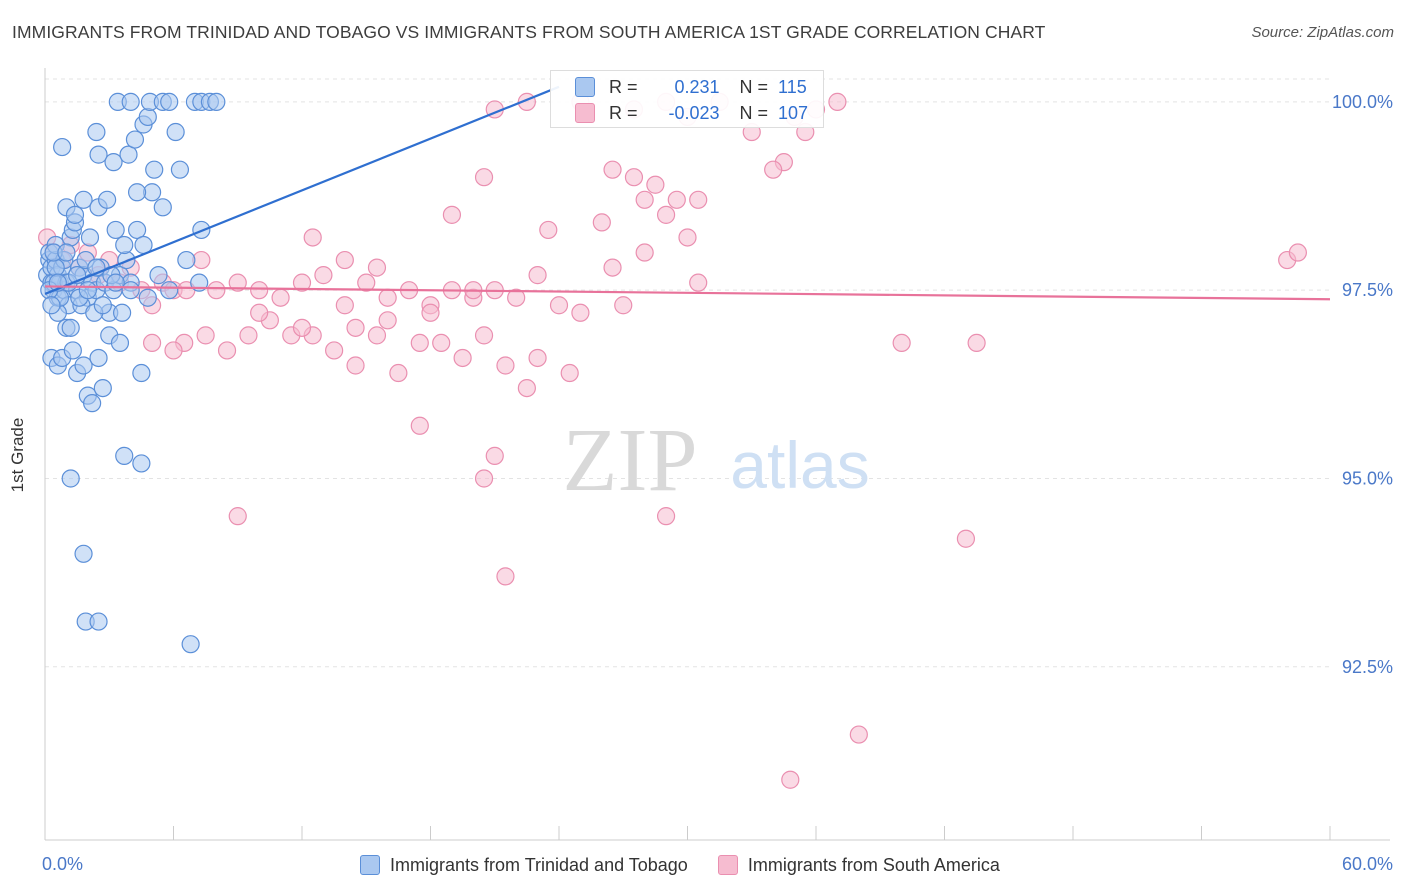 Image resolution: width=1406 pixels, height=892 pixels. I want to click on stats-r-value: -0.023, so click(694, 112).